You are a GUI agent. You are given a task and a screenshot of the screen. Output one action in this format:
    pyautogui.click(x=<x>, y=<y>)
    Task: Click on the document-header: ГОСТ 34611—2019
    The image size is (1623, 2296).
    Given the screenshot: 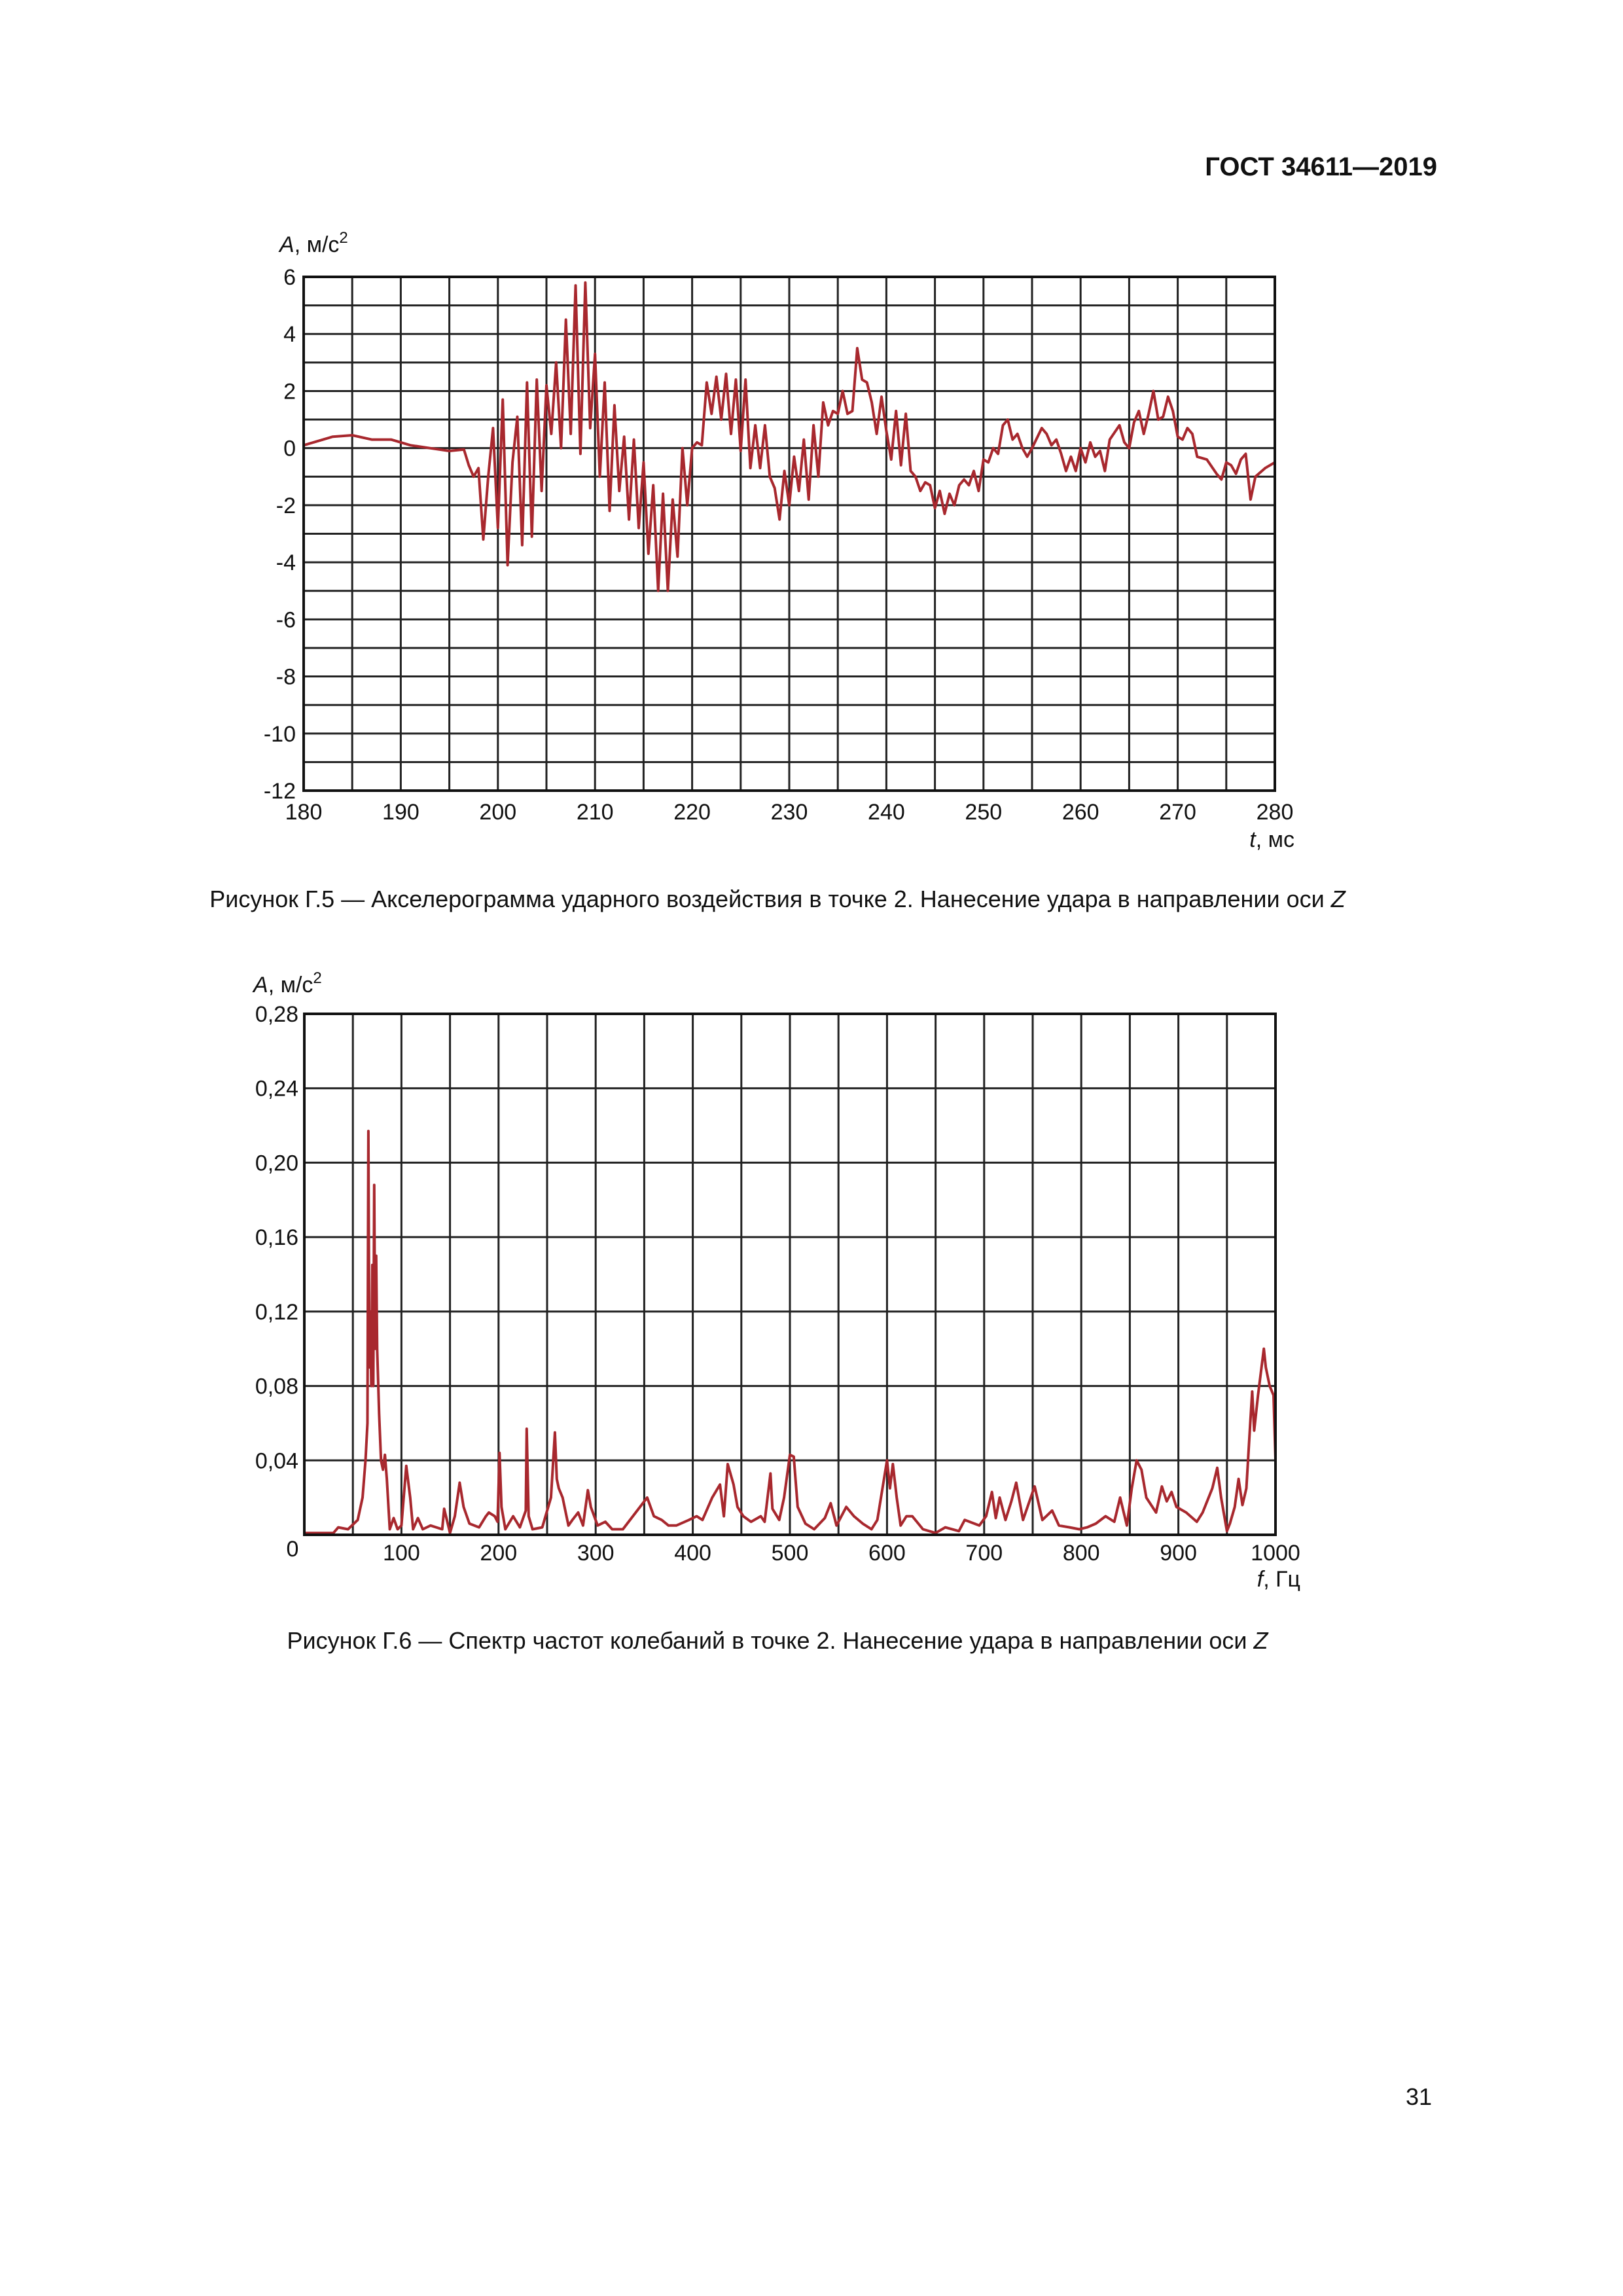 What is the action you would take?
    pyautogui.click(x=1321, y=166)
    